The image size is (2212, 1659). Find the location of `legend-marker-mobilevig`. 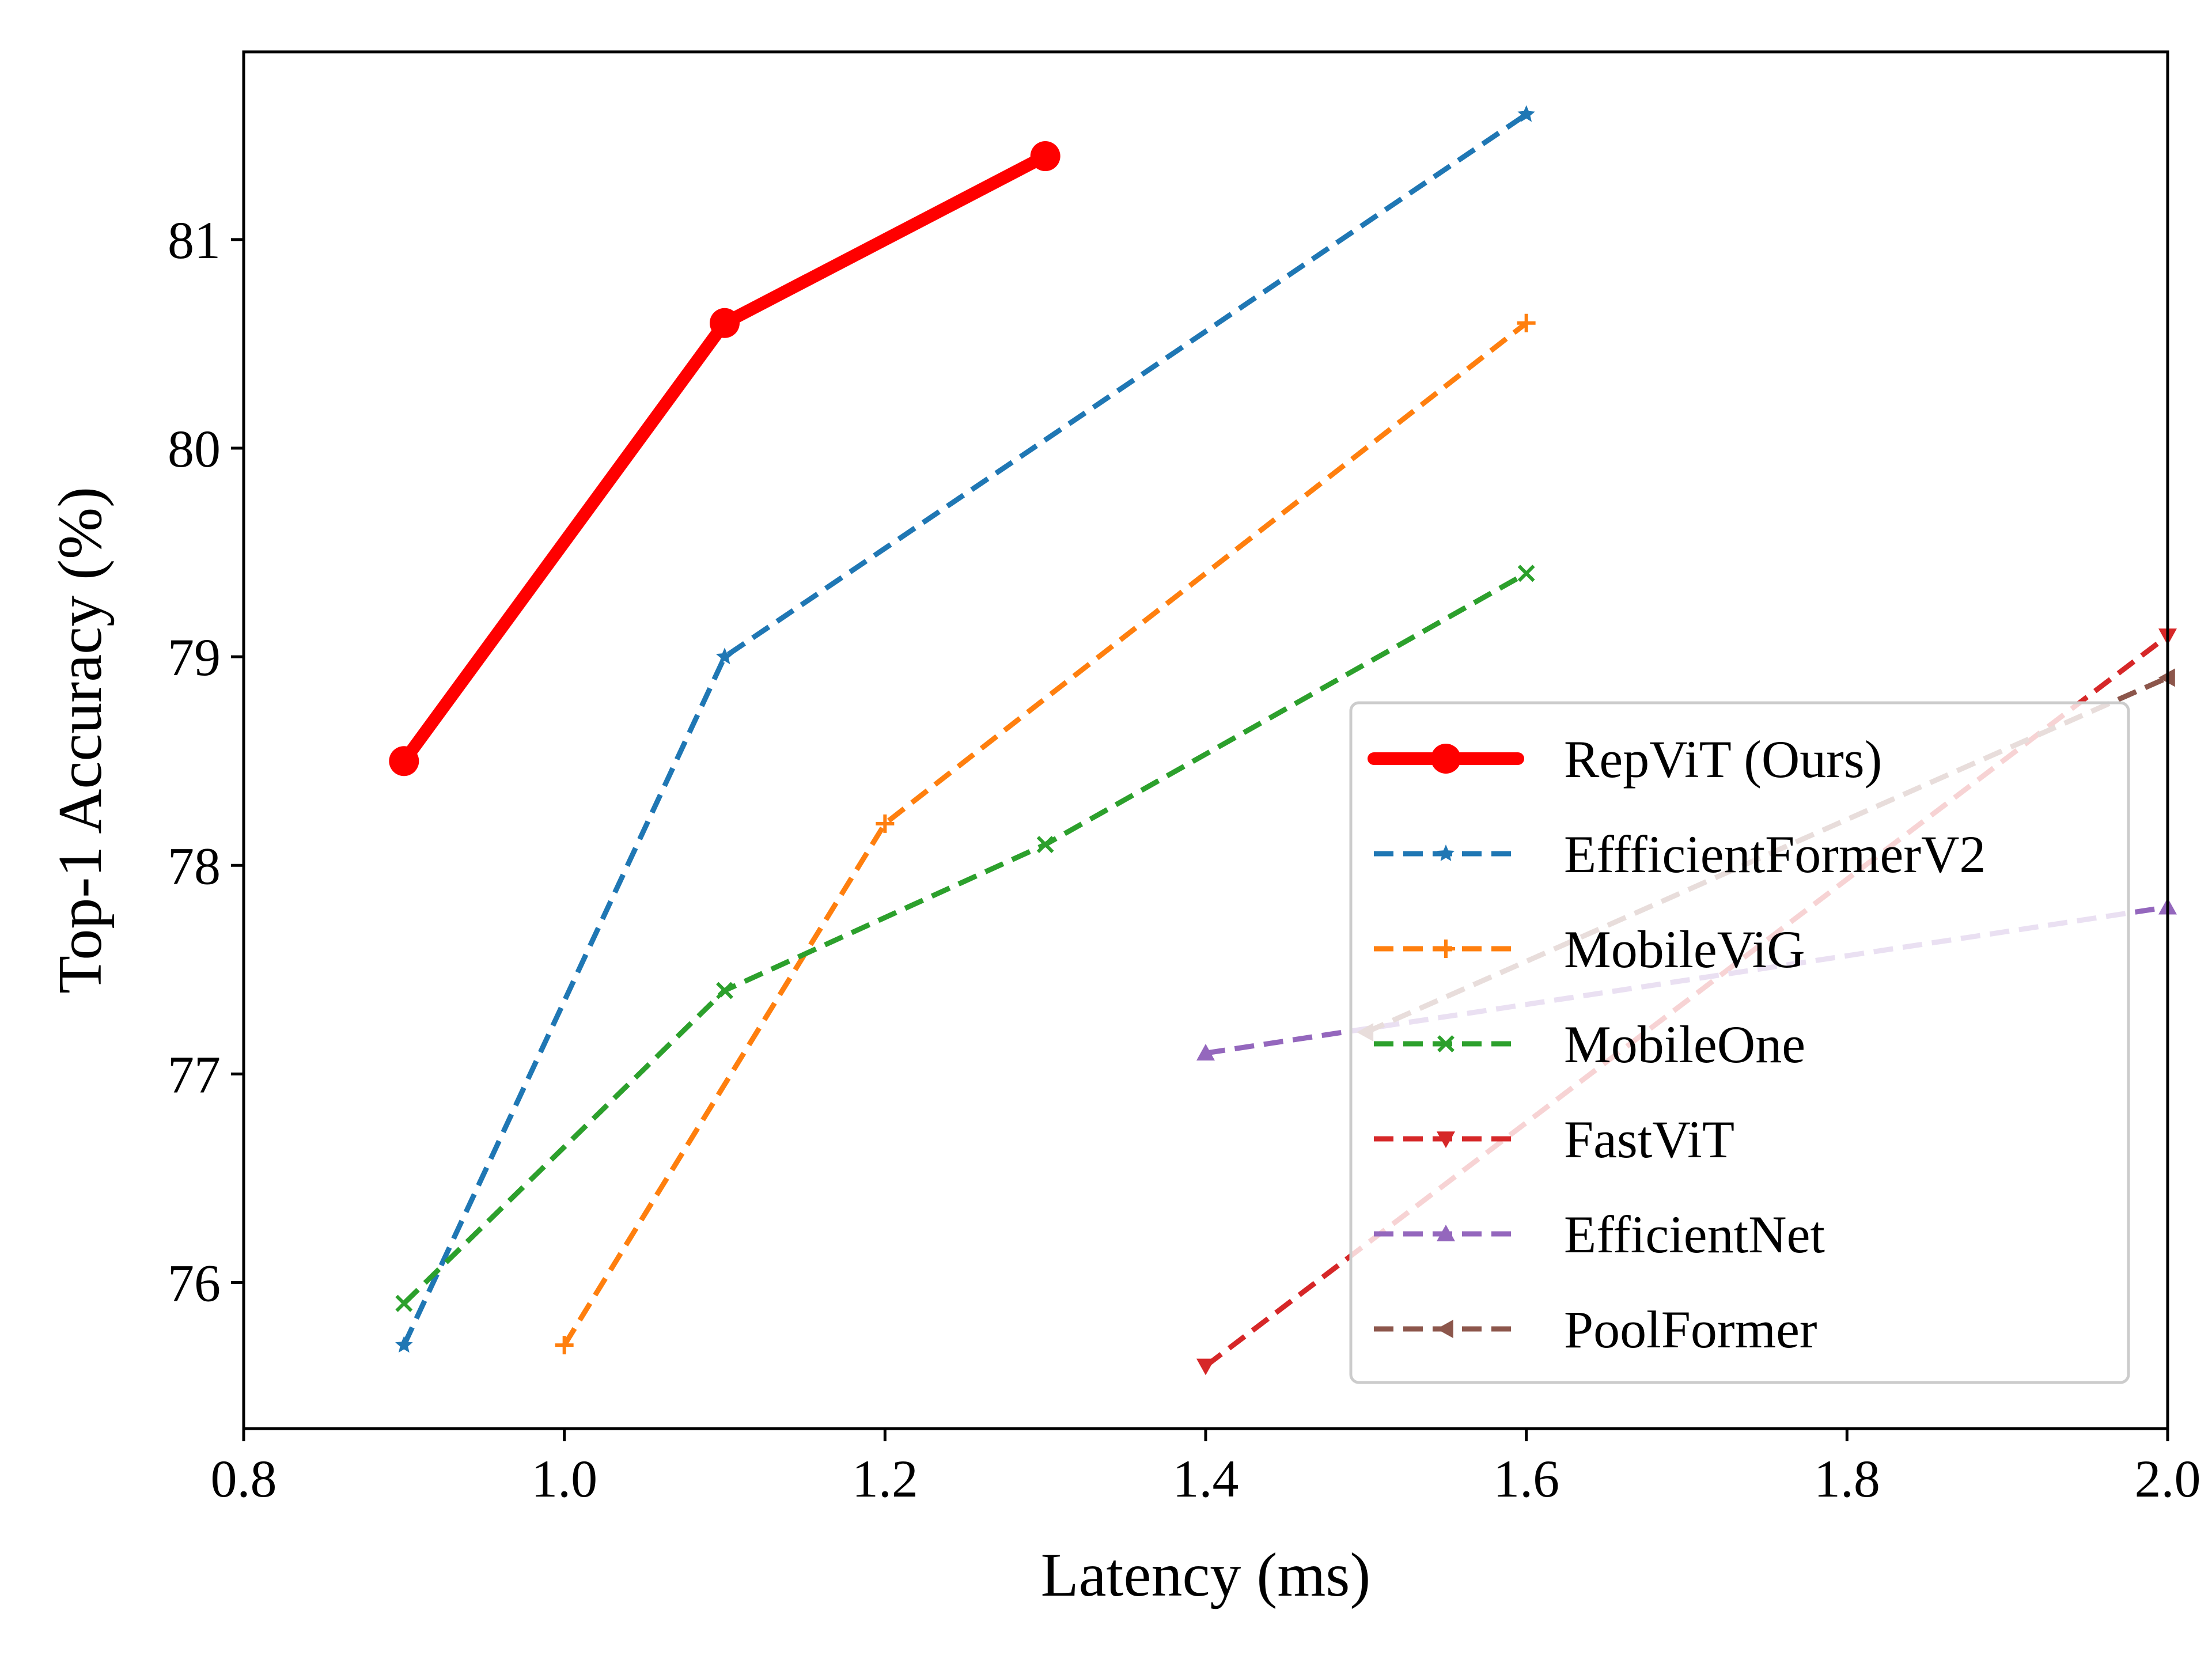

legend-marker-mobilevig is located at coordinates (1446, 949).